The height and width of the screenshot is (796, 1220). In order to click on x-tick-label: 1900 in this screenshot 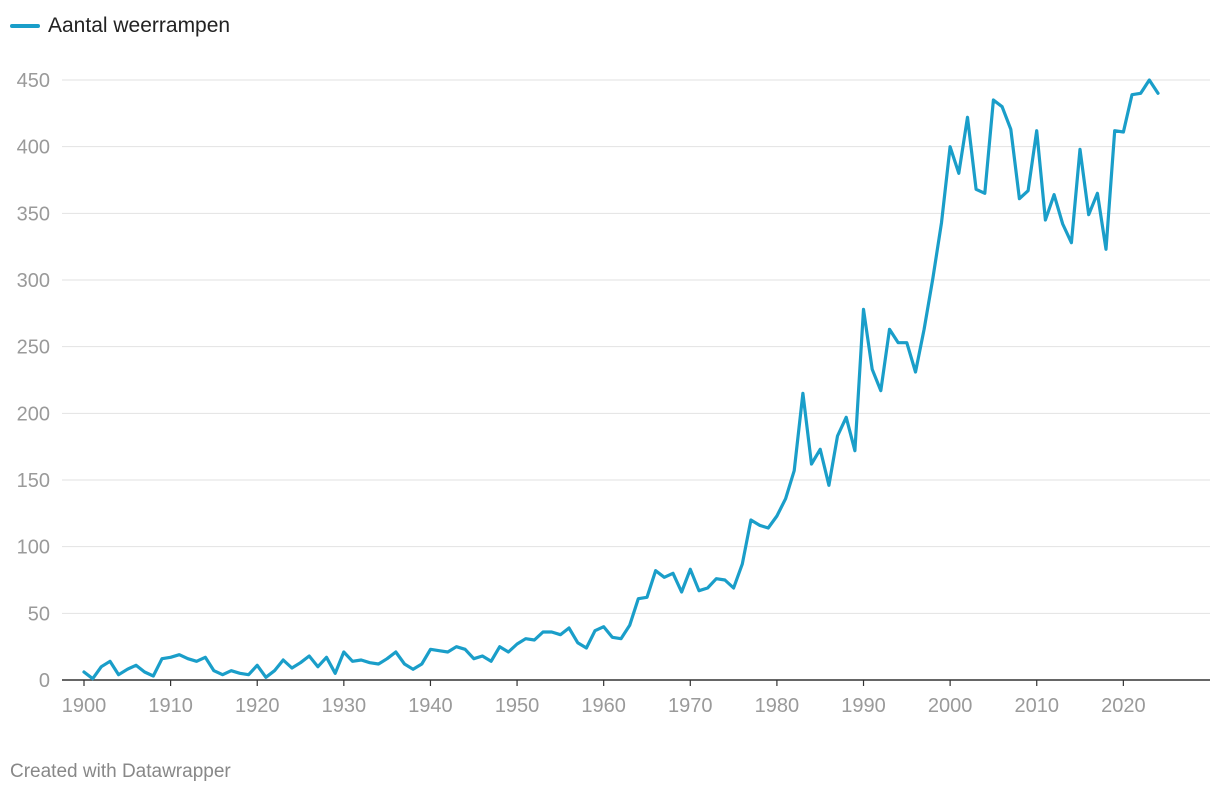, I will do `click(84, 706)`.